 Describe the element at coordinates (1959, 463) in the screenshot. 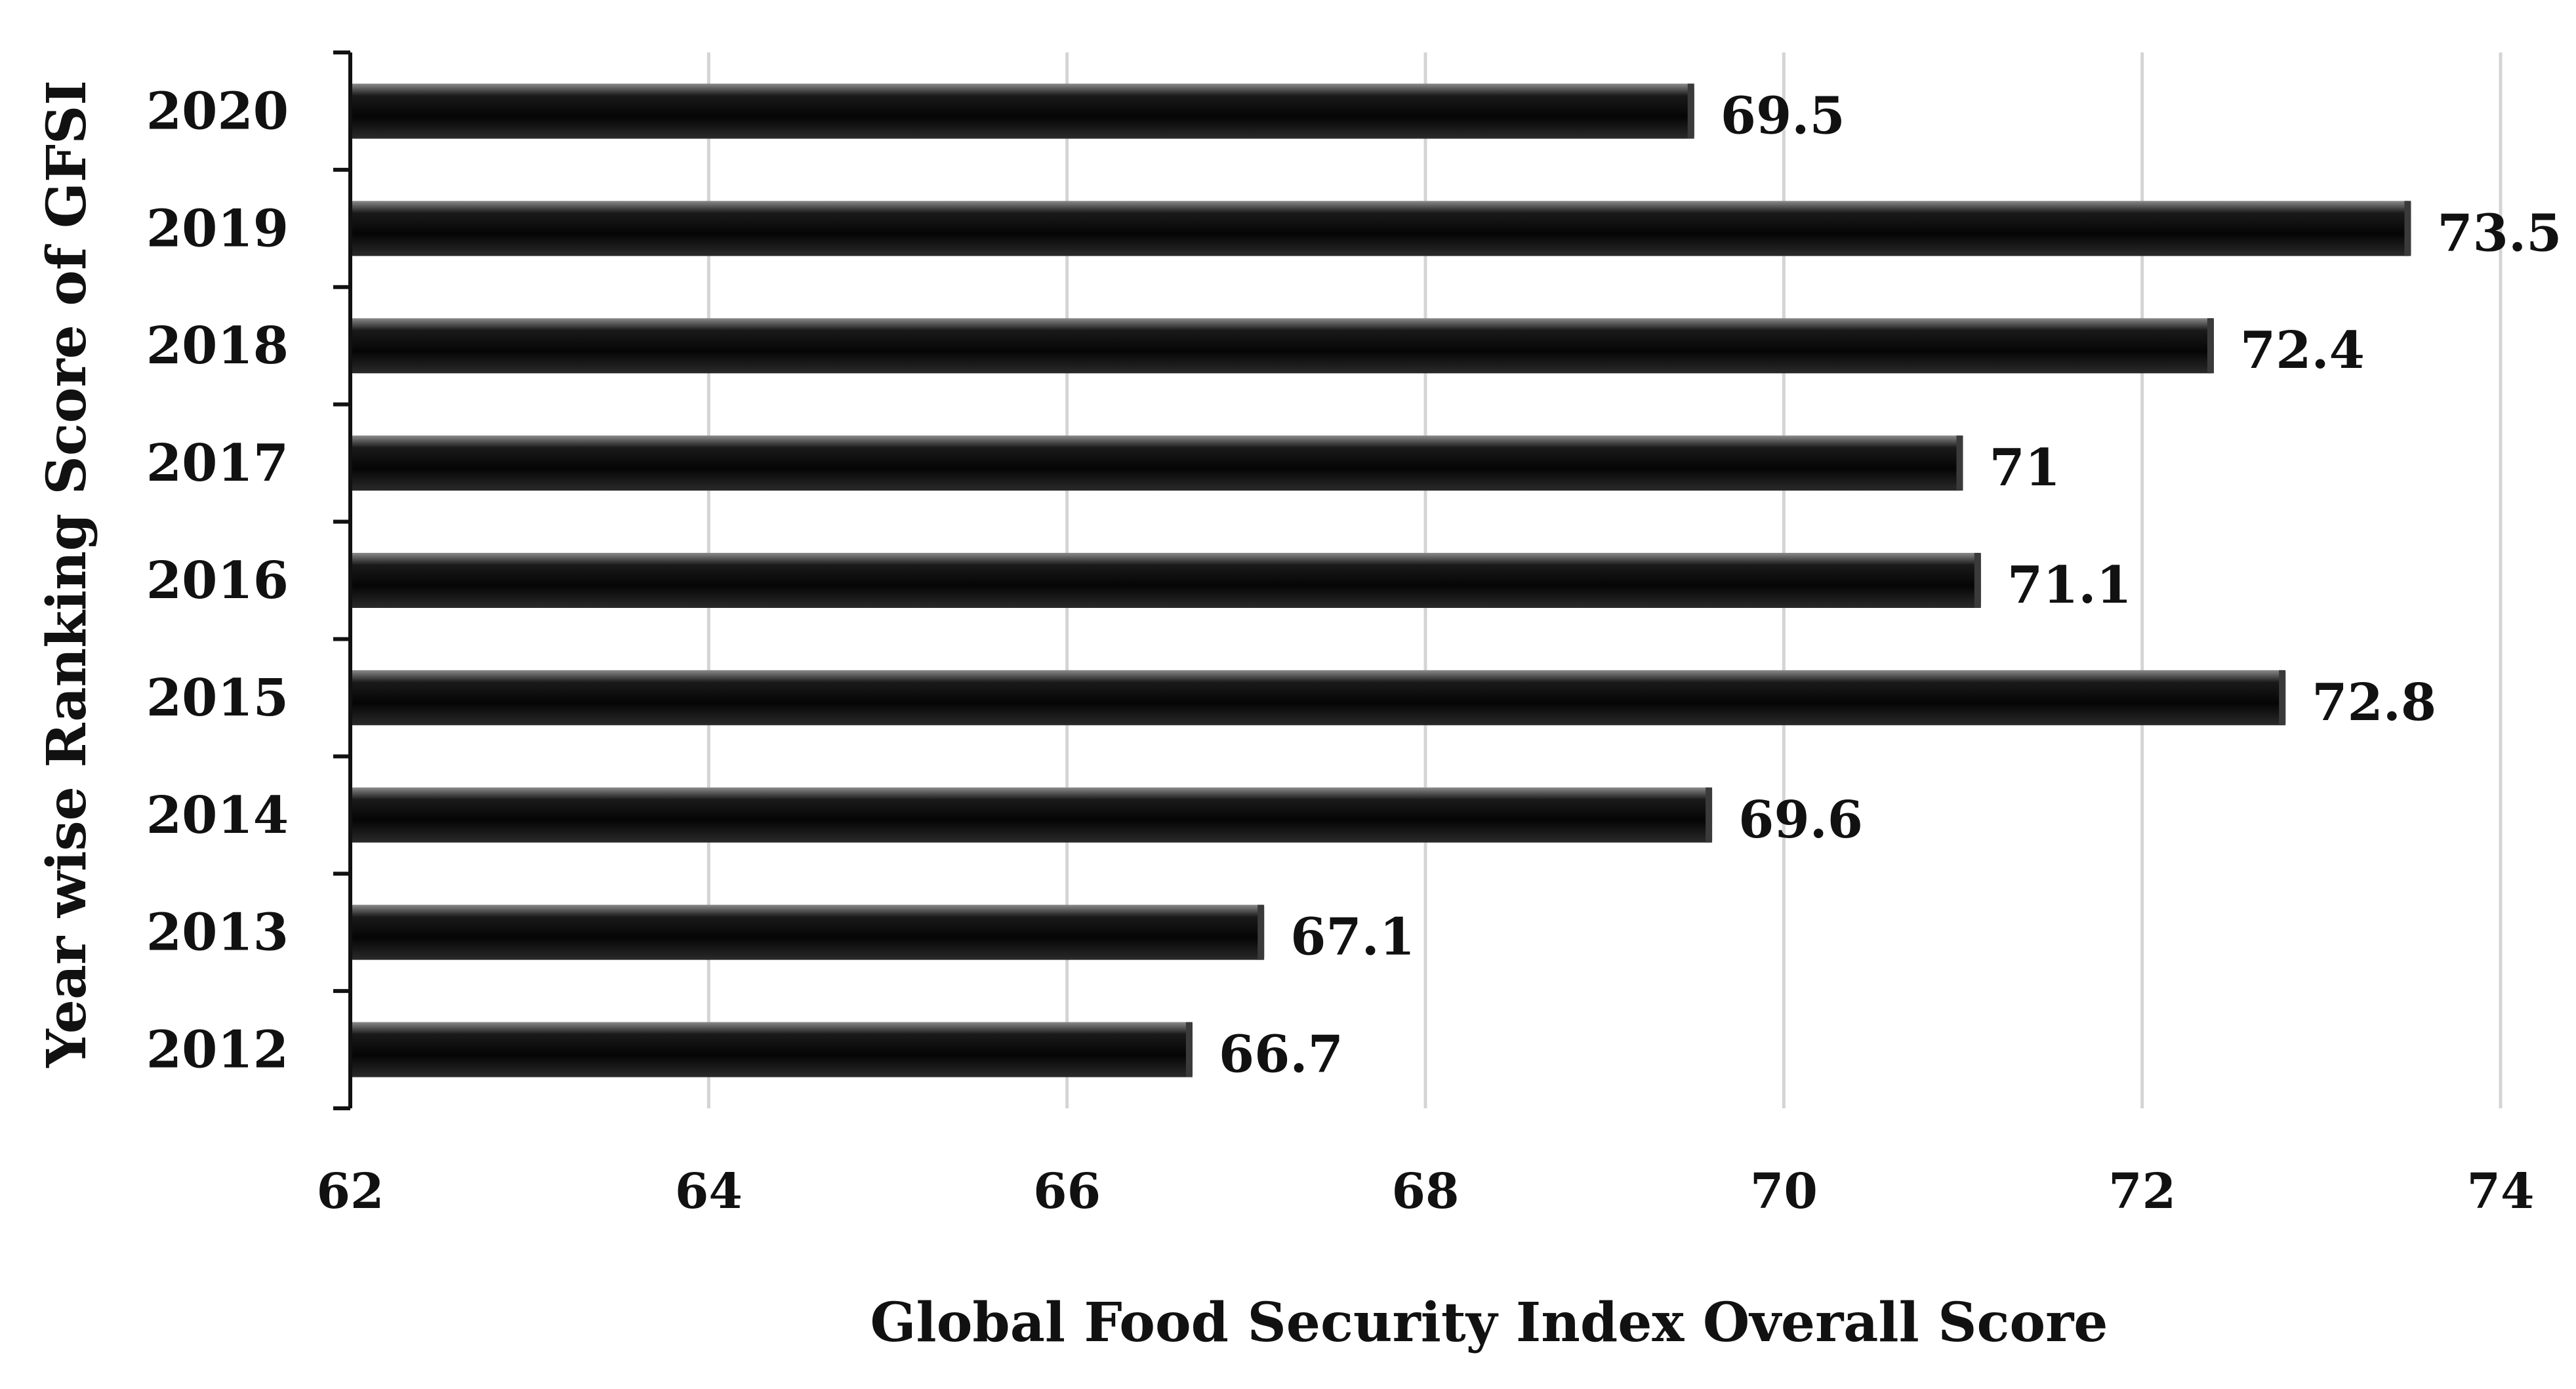

I see `bar-end-2017` at that location.